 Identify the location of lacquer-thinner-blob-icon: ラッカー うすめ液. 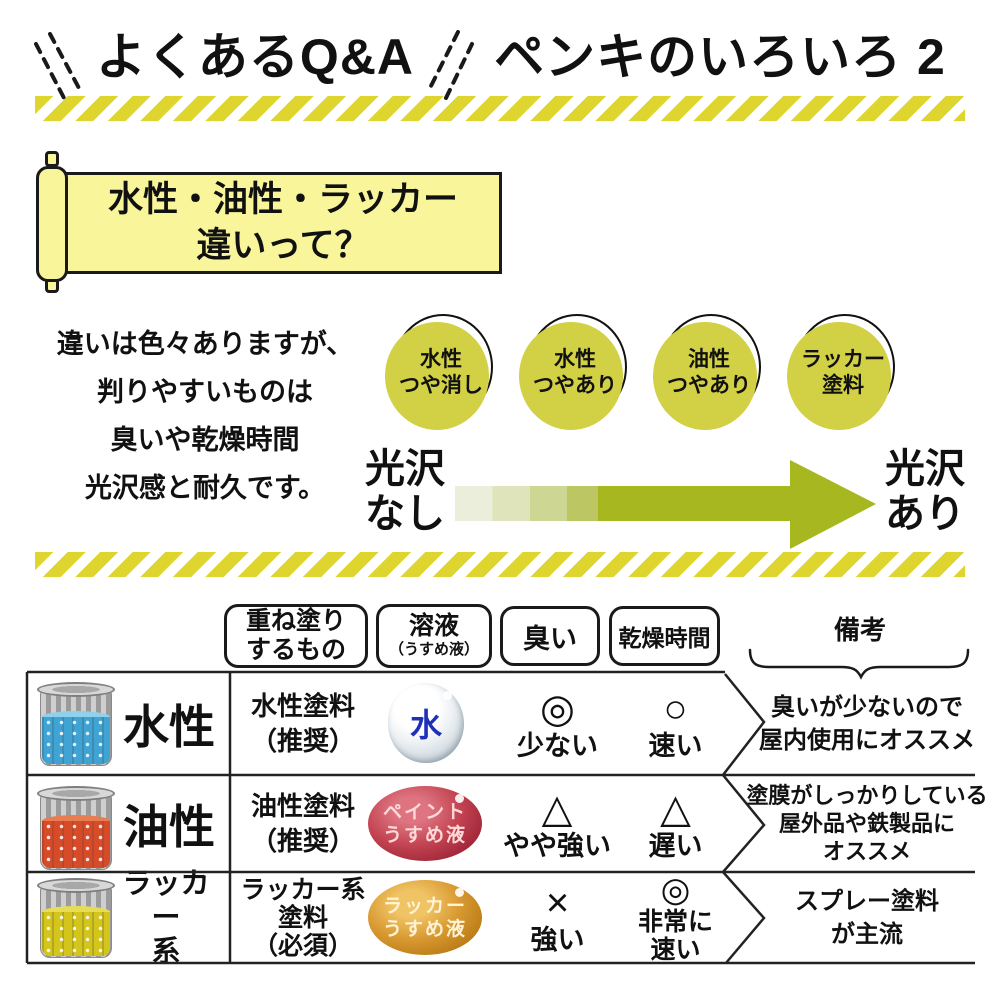
(425, 917).